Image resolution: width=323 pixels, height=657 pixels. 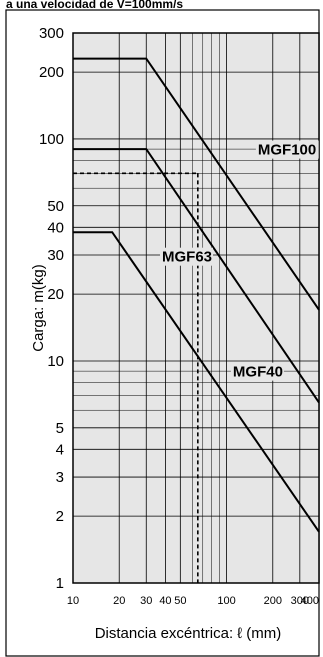 I want to click on series-label-mgf63: MGF63, so click(x=187, y=257).